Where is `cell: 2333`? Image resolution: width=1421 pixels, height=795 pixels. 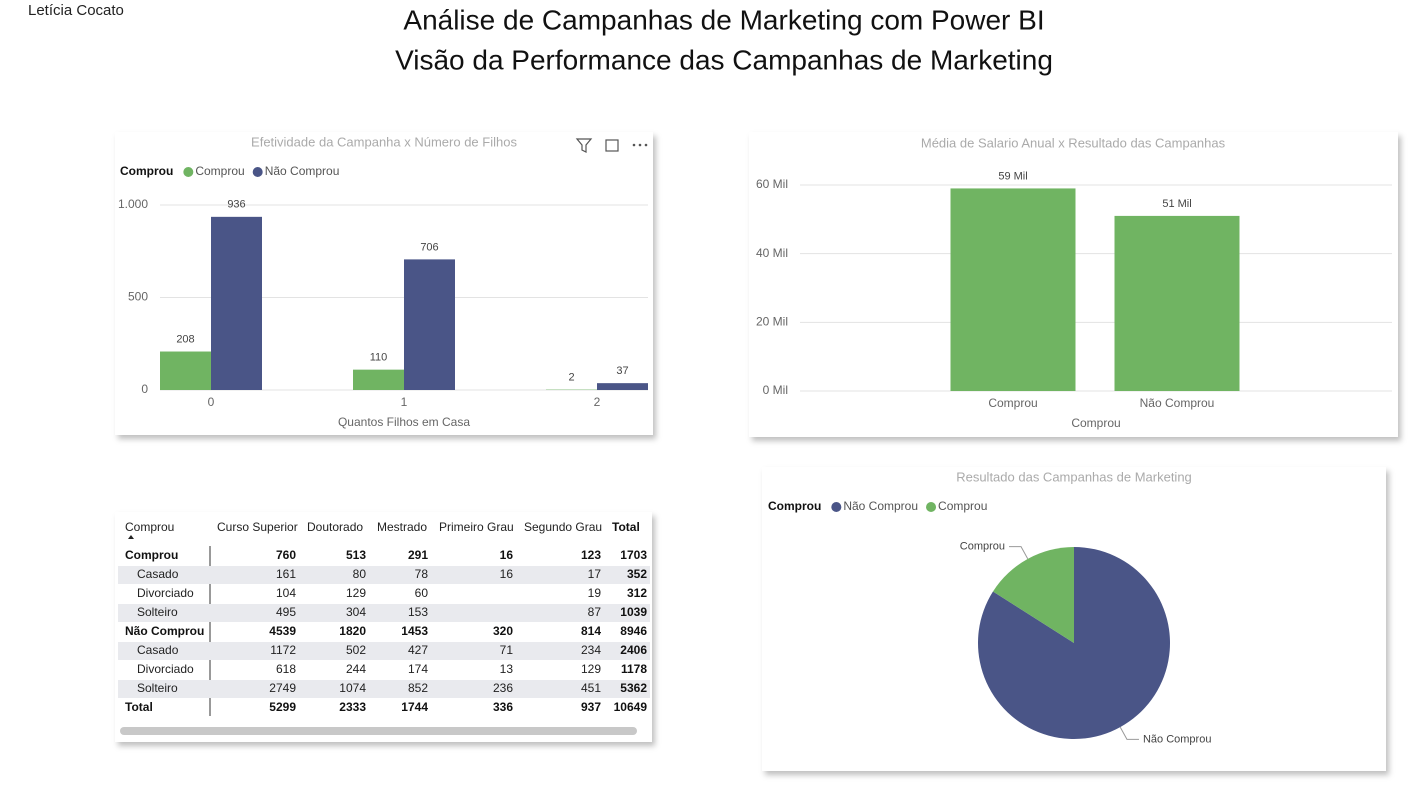
cell: 2333 is located at coordinates (352, 707).